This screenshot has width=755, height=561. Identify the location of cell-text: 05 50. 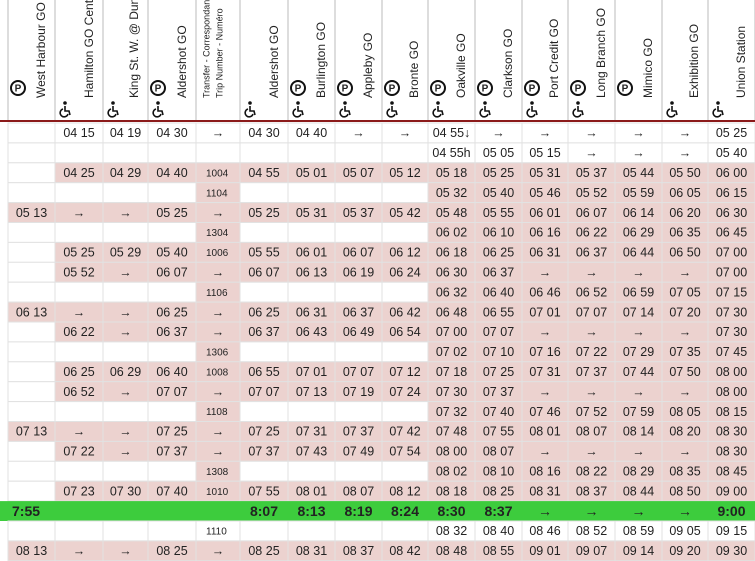
(684, 173).